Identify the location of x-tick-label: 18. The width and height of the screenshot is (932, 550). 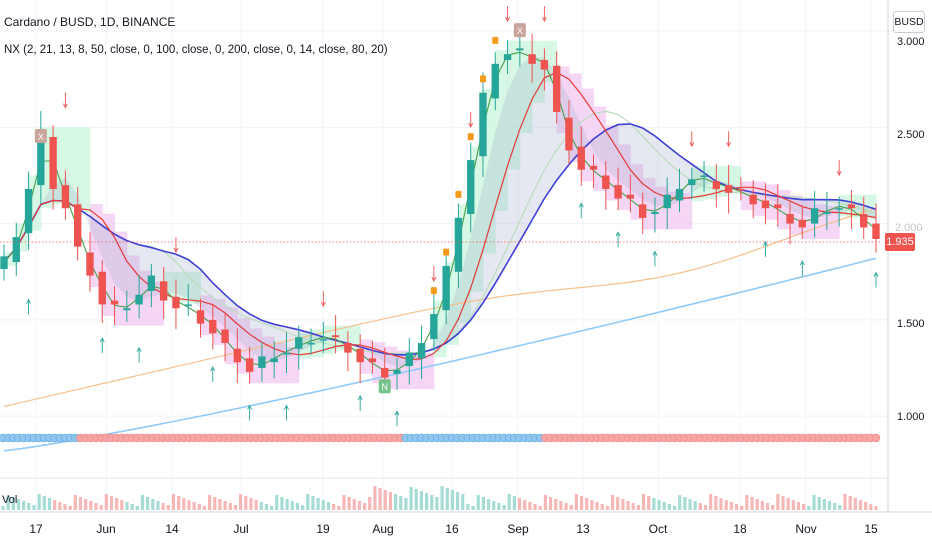
(740, 529).